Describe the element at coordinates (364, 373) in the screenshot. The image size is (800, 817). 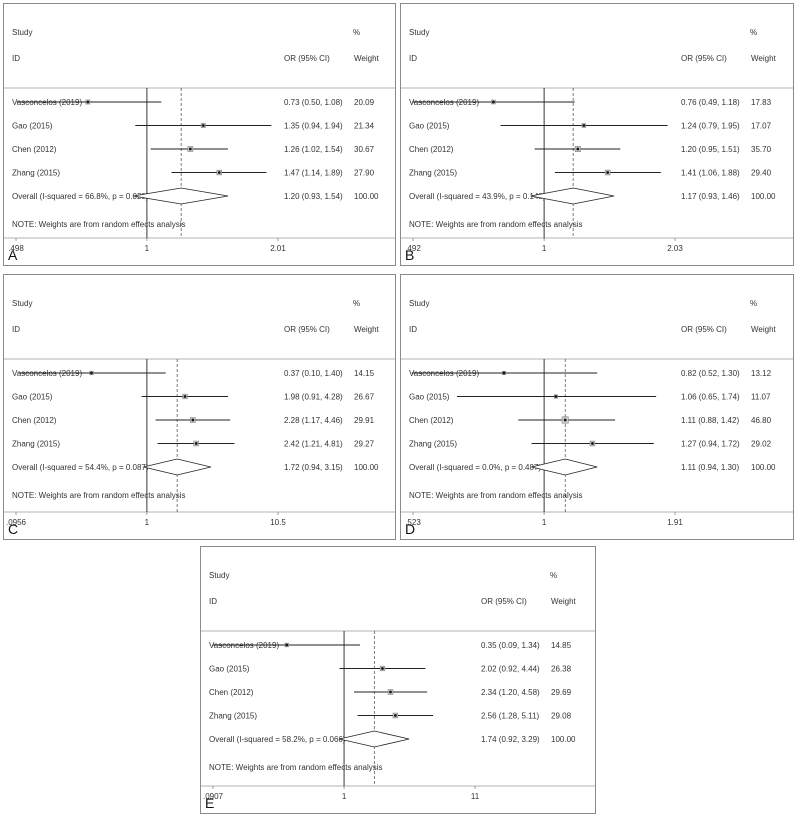
I see `study-weight: 14.15` at that location.